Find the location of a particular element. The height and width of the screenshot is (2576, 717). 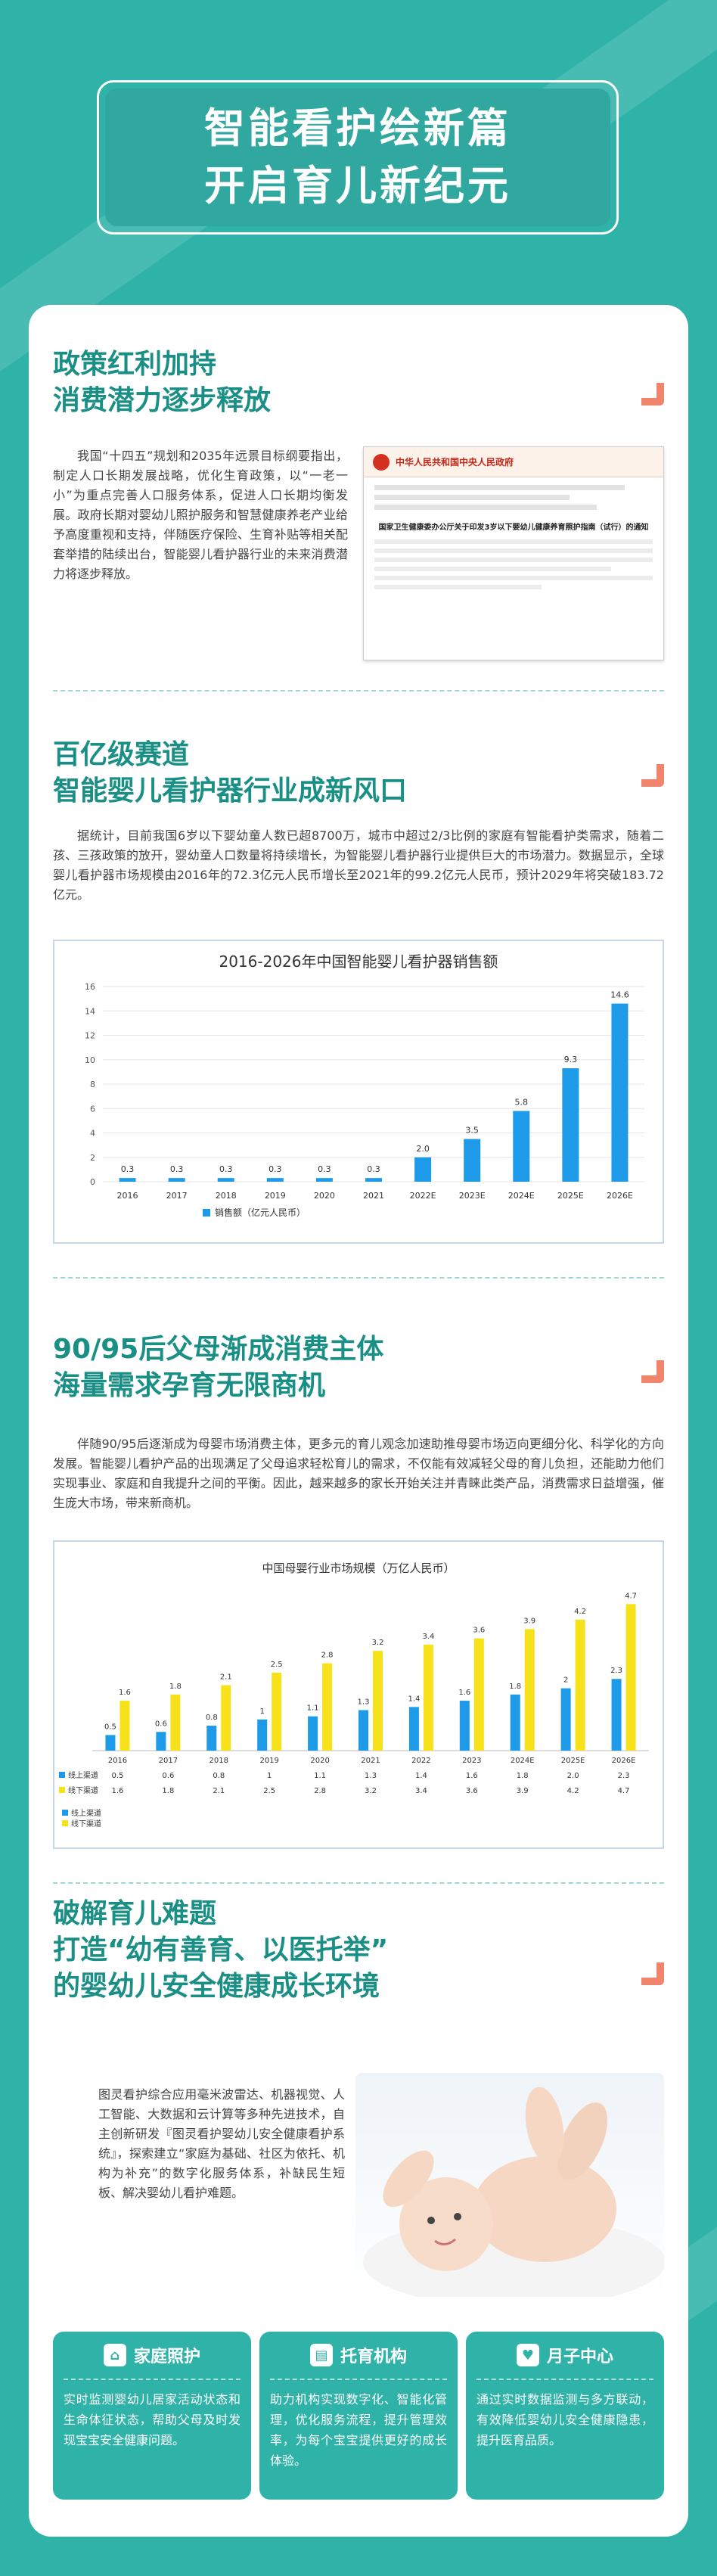

chart1-ytick-label: 4 is located at coordinates (92, 1134).